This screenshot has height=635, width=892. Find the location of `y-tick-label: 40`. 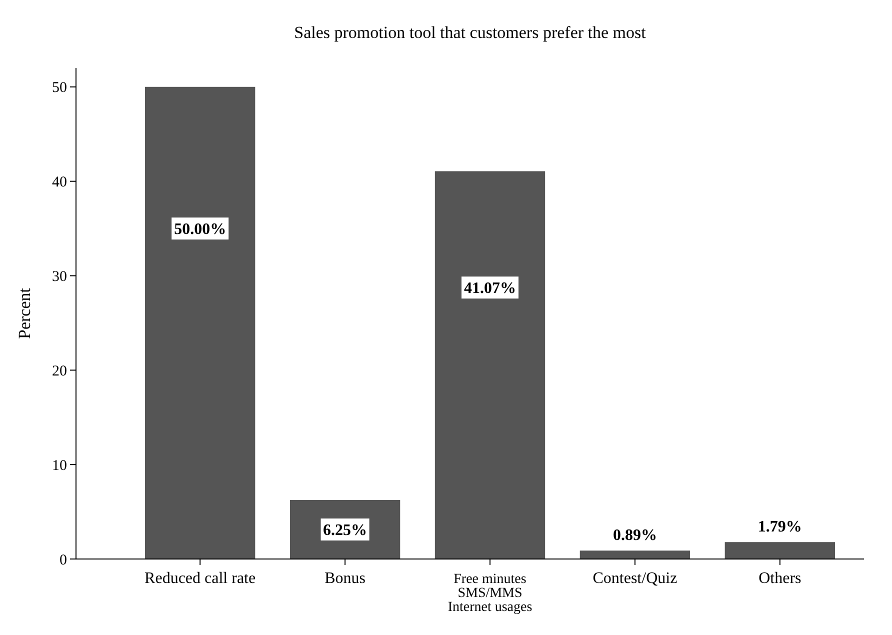

y-tick-label: 40 is located at coordinates (59, 182).